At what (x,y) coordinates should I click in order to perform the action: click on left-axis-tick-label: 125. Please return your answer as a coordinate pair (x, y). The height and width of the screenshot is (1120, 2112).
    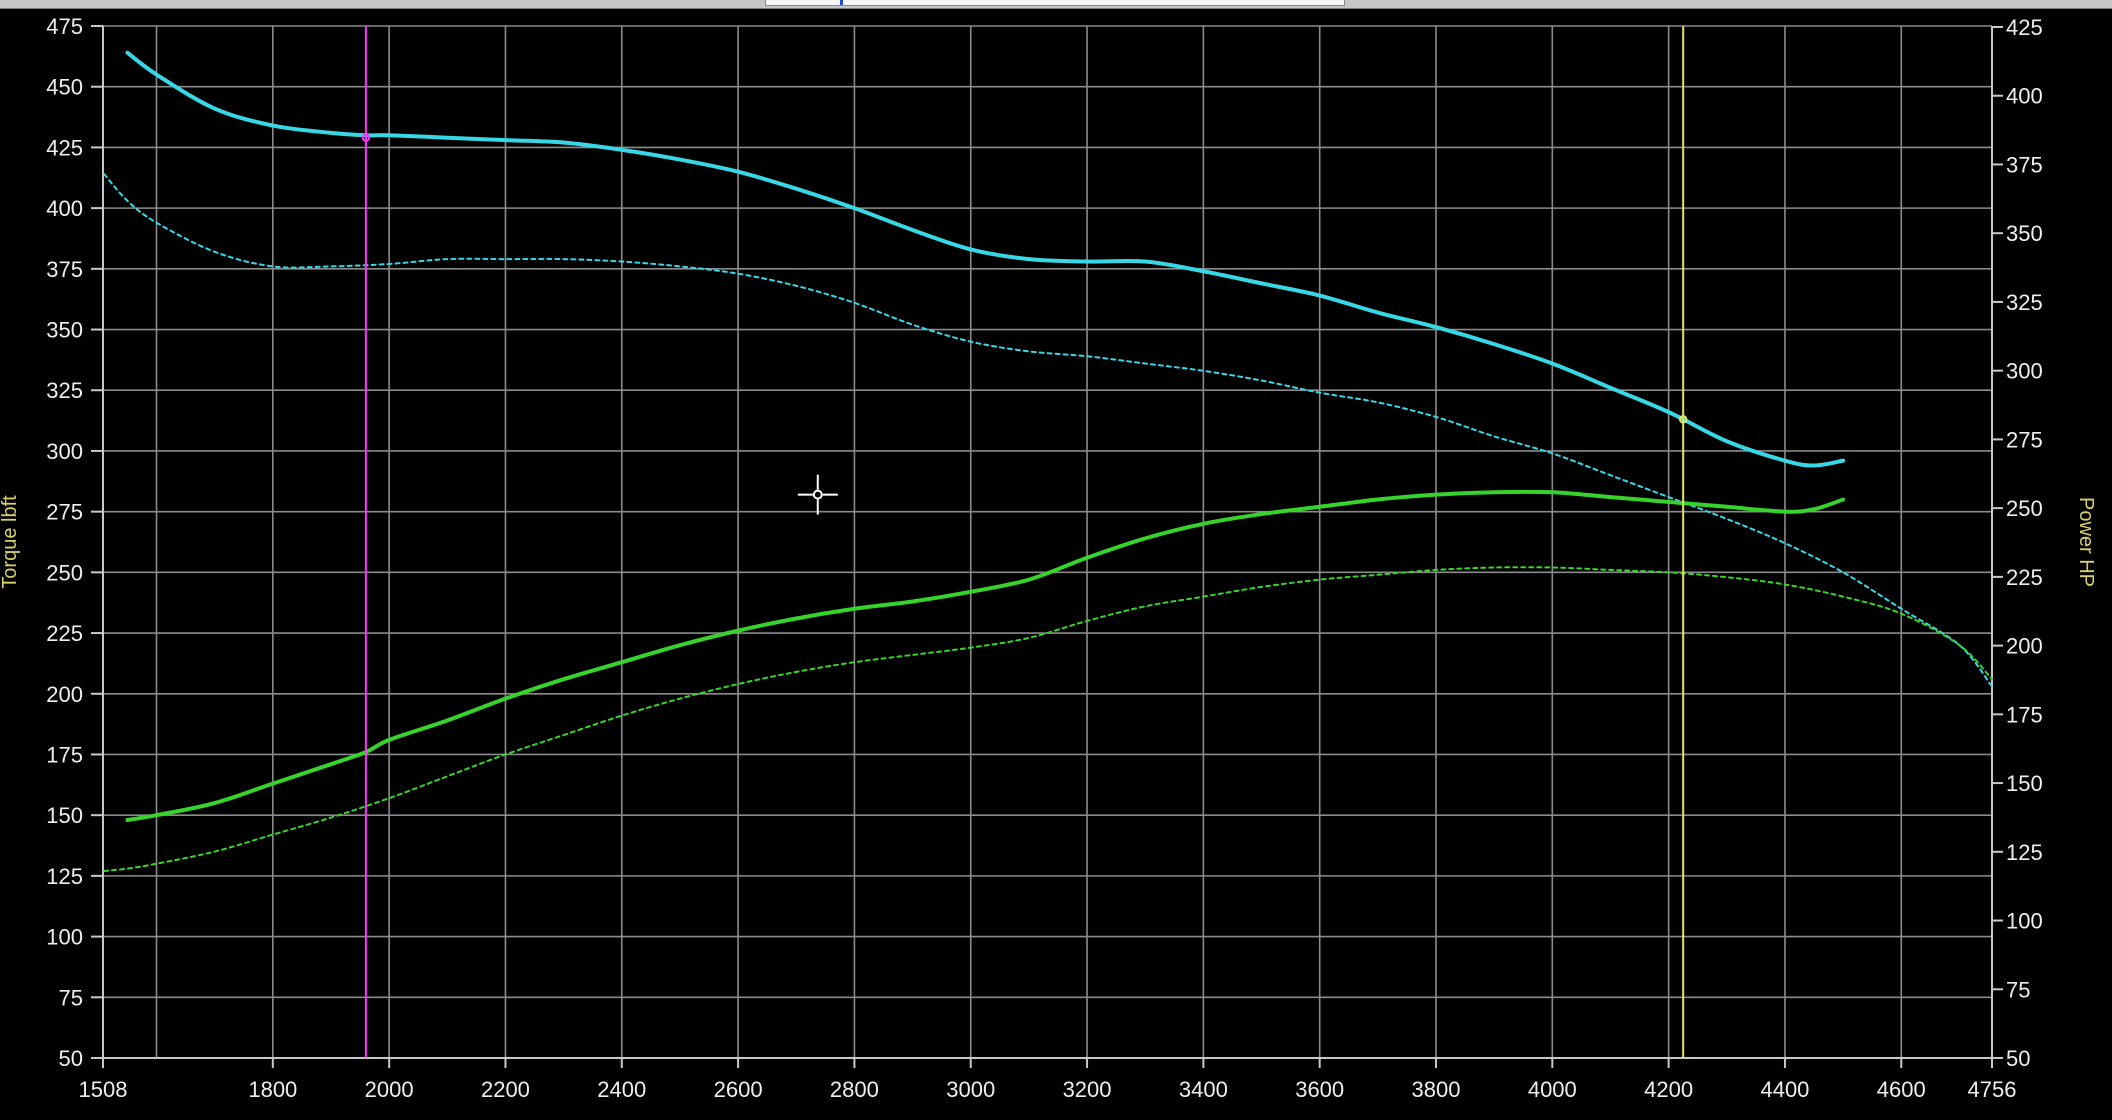
    Looking at the image, I should click on (64, 876).